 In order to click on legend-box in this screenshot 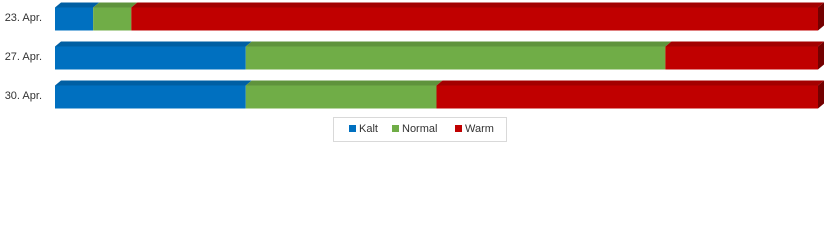, I will do `click(420, 129)`.